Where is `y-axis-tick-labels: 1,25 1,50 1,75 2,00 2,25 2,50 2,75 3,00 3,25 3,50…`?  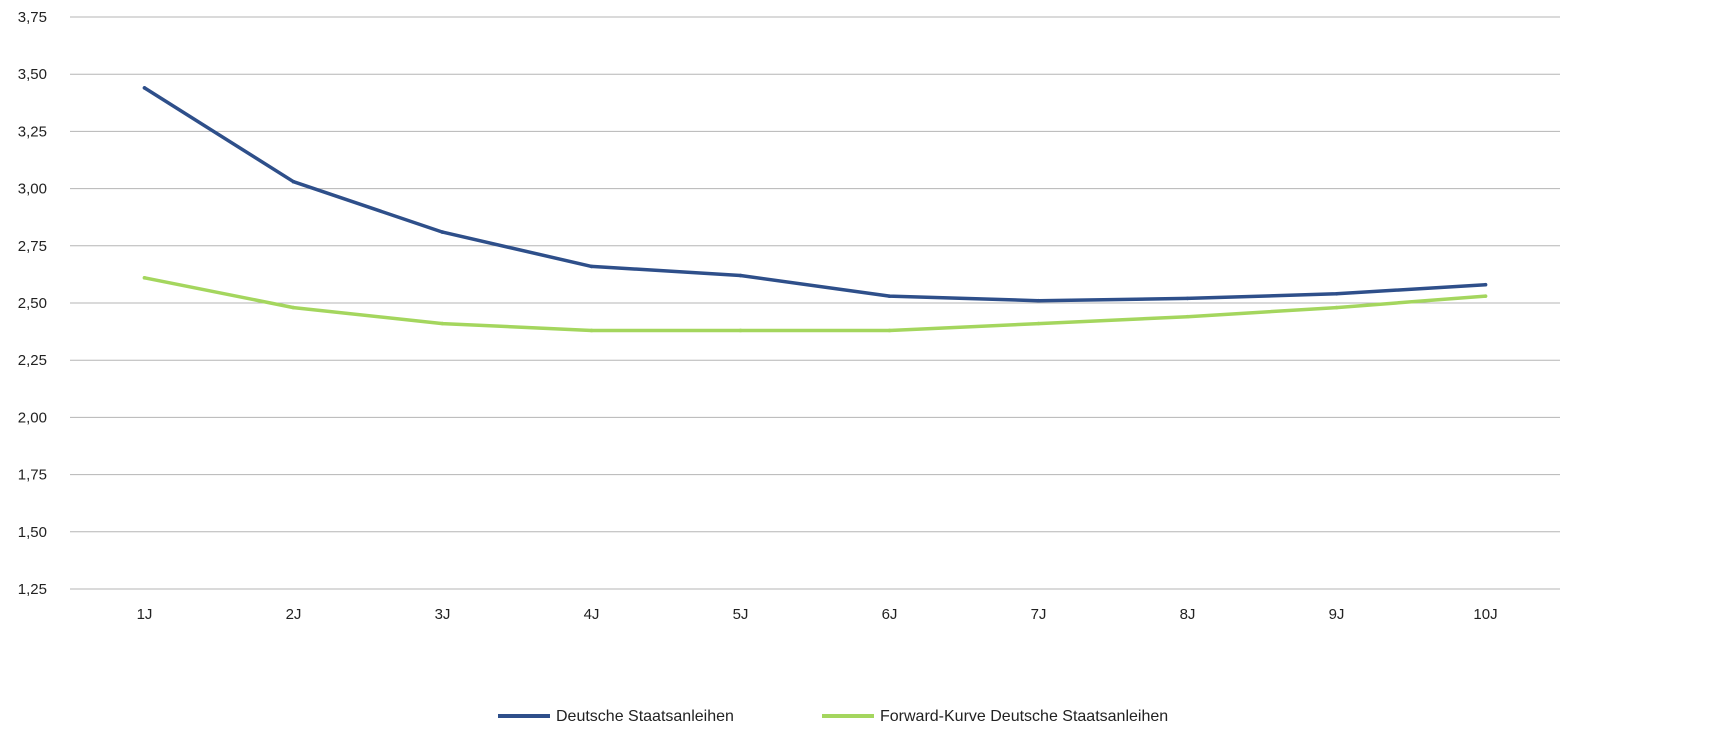 y-axis-tick-labels: 1,25 1,50 1,75 2,00 2,25 2,50 2,75 3,00 3,25 3,50… is located at coordinates (32, 303).